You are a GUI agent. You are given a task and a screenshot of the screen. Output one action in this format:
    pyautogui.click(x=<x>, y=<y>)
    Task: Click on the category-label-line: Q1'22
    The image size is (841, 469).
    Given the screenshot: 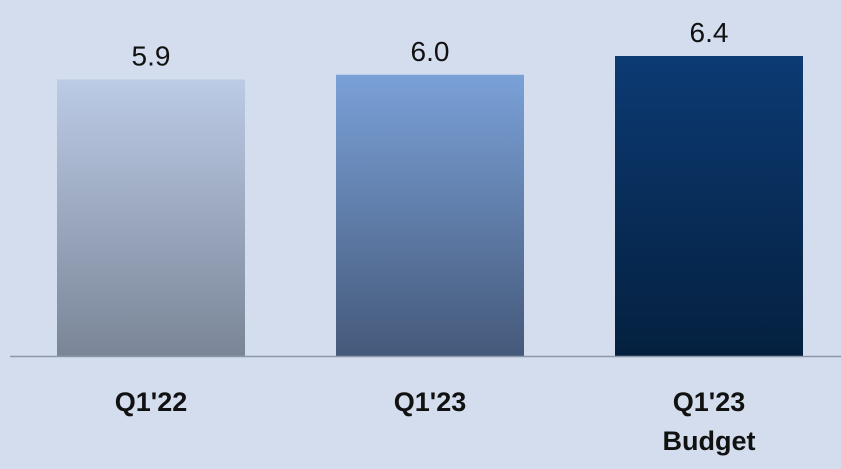 What is the action you would take?
    pyautogui.click(x=151, y=402)
    